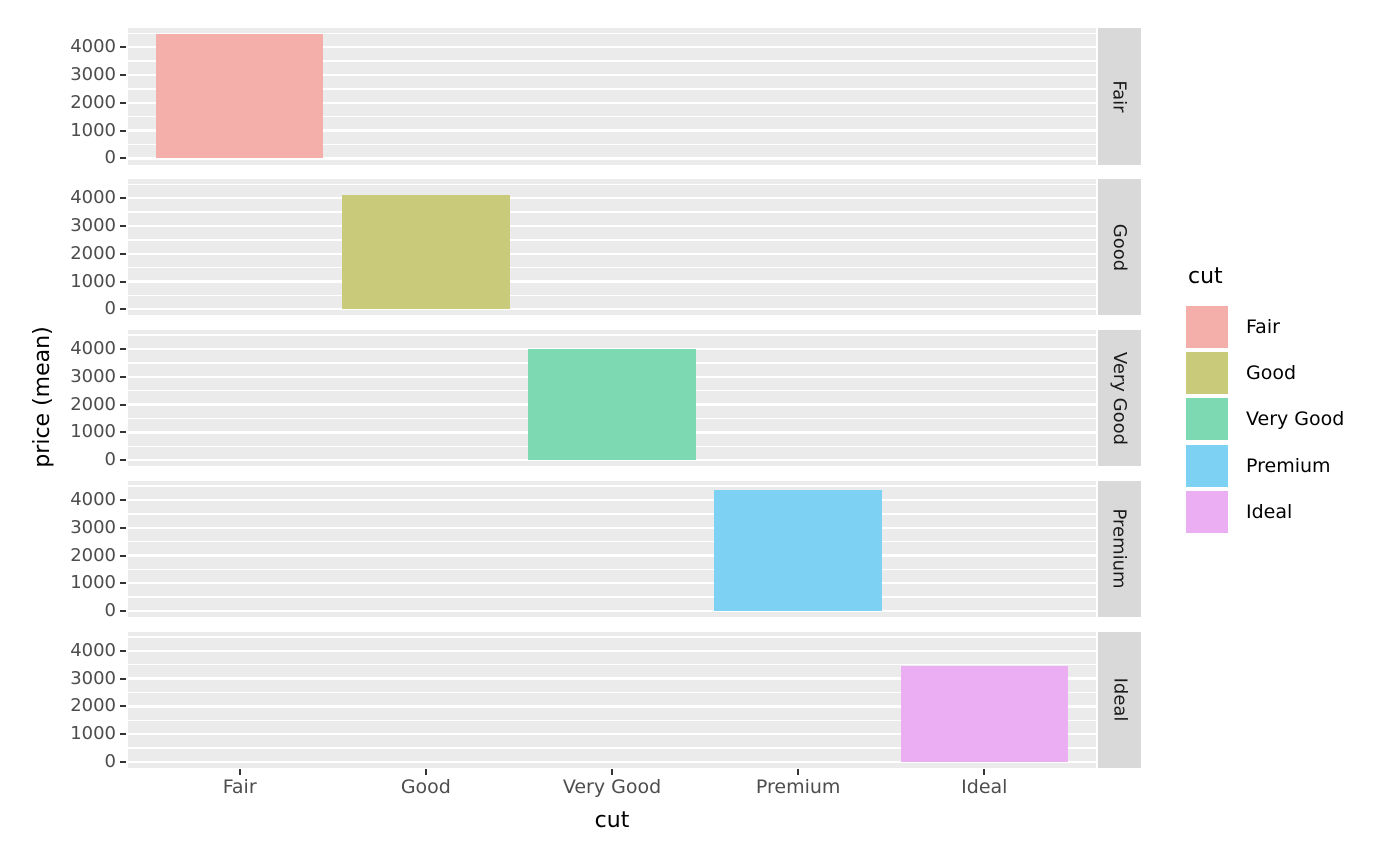  What do you see at coordinates (1288, 465) in the screenshot?
I see `legend-label-premium: Premium` at bounding box center [1288, 465].